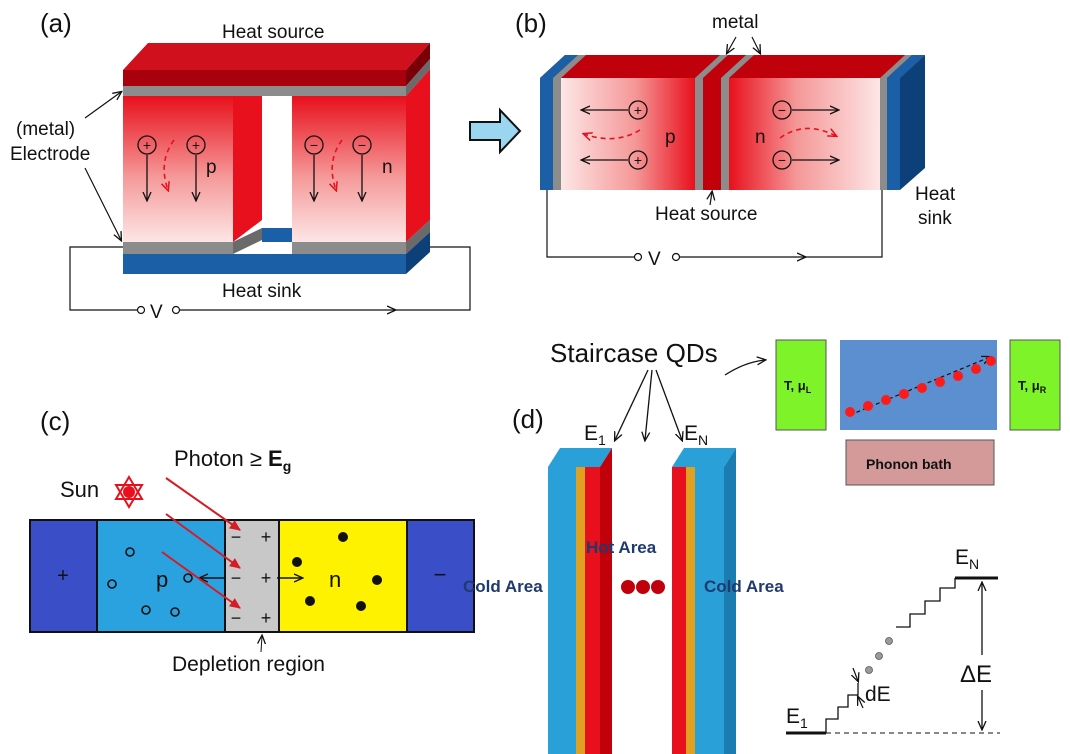  What do you see at coordinates (679, 610) in the screenshot?
I see `qd-slab-right` at bounding box center [679, 610].